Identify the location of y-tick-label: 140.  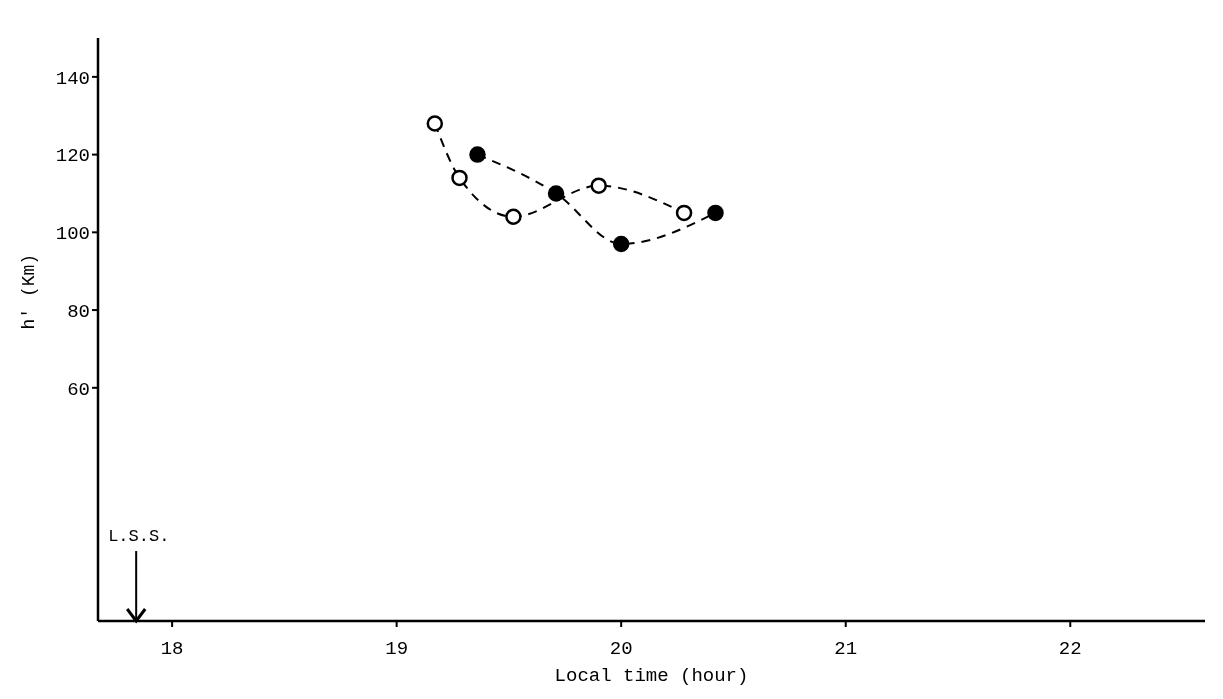
(72, 78).